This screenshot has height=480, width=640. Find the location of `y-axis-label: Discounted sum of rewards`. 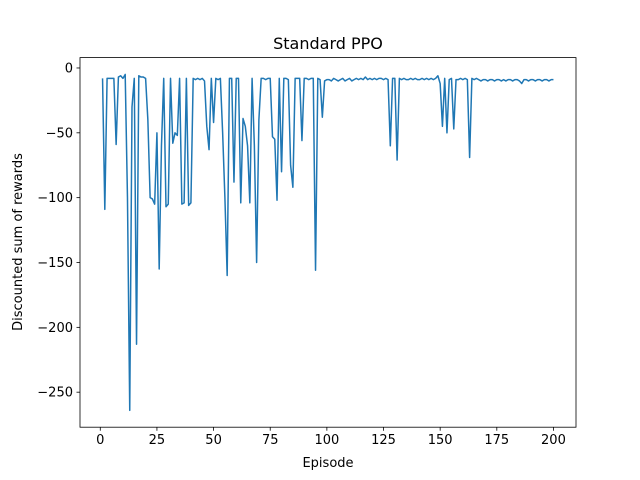

y-axis-label: Discounted sum of rewards is located at coordinates (18, 242).